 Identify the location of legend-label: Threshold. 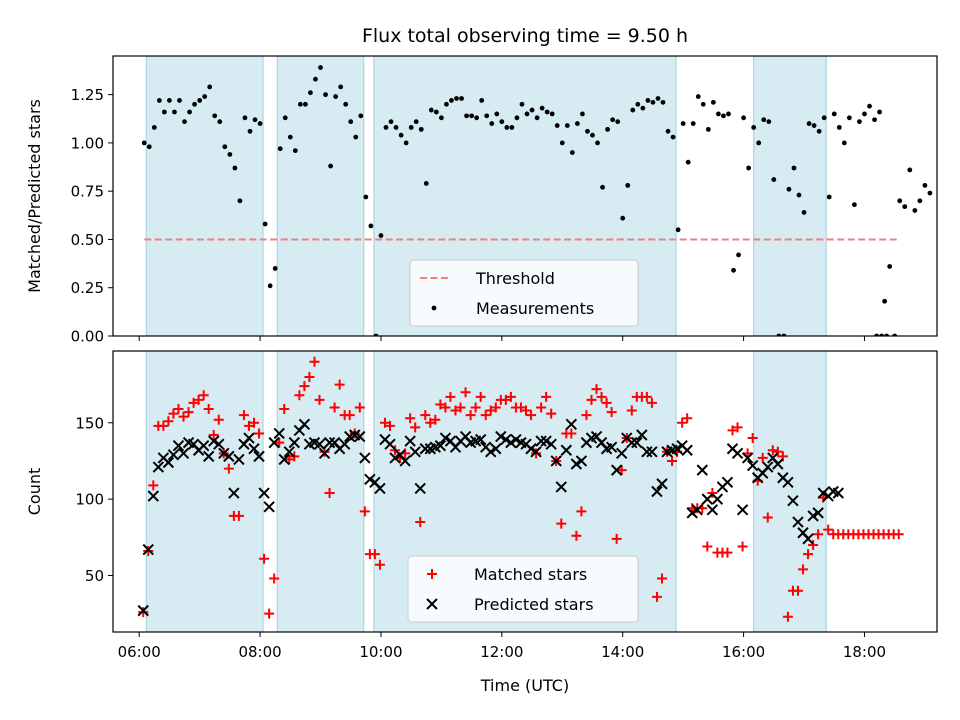
(515, 278).